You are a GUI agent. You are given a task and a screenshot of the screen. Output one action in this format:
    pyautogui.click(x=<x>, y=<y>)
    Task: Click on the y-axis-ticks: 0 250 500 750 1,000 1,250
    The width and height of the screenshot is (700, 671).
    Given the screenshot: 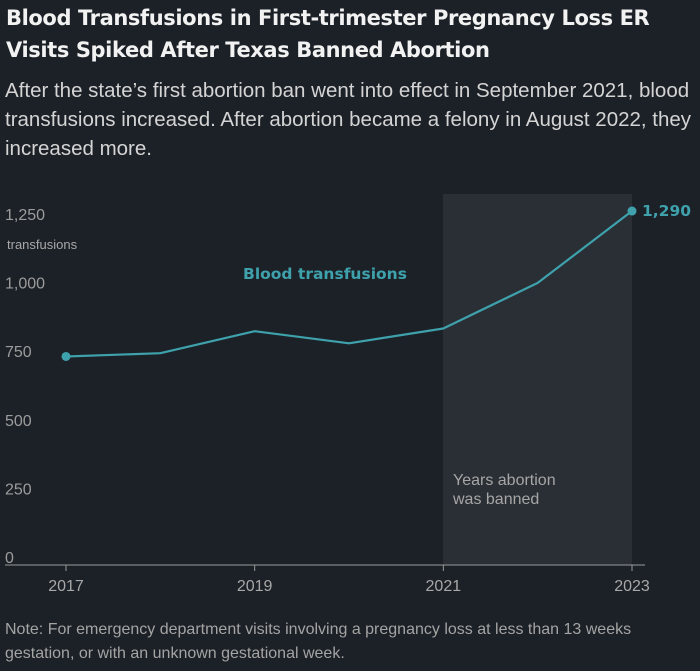 What is the action you would take?
    pyautogui.click(x=25, y=387)
    